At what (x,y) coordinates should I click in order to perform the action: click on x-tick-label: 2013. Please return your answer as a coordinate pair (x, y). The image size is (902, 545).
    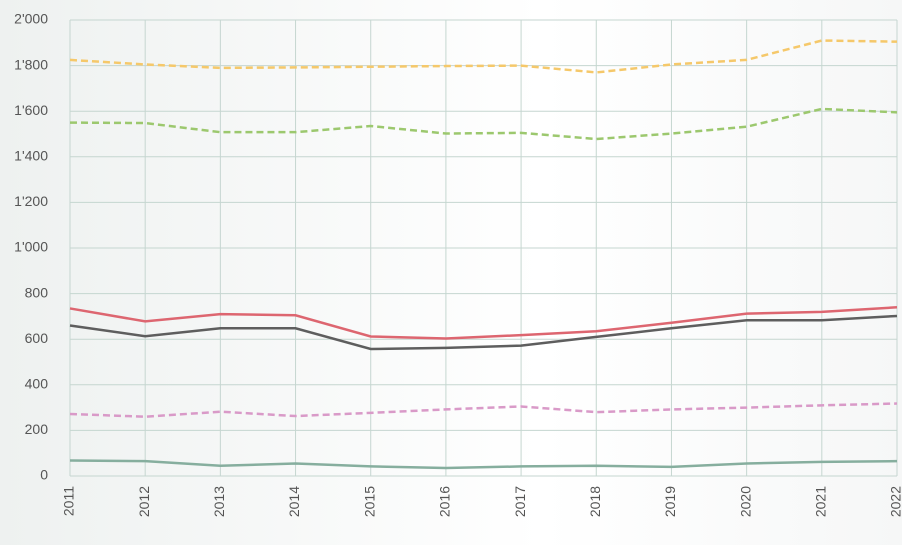
    Looking at the image, I should click on (219, 501).